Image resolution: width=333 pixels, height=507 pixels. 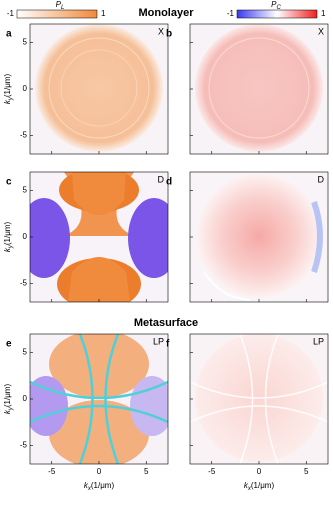 I want to click on colorbar: PL -1 1, so click(x=56, y=9).